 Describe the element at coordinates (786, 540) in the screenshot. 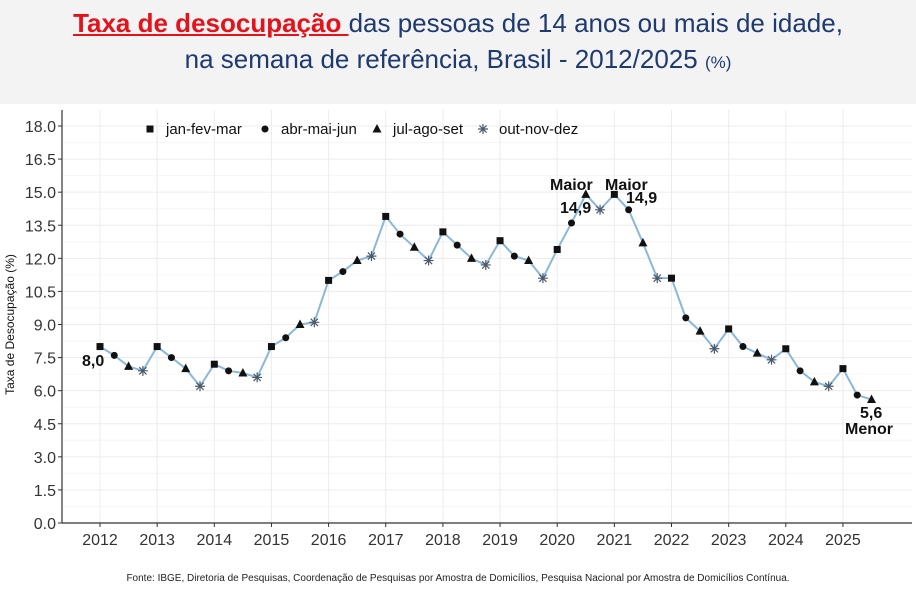

I see `x-tick-label: 2024` at that location.